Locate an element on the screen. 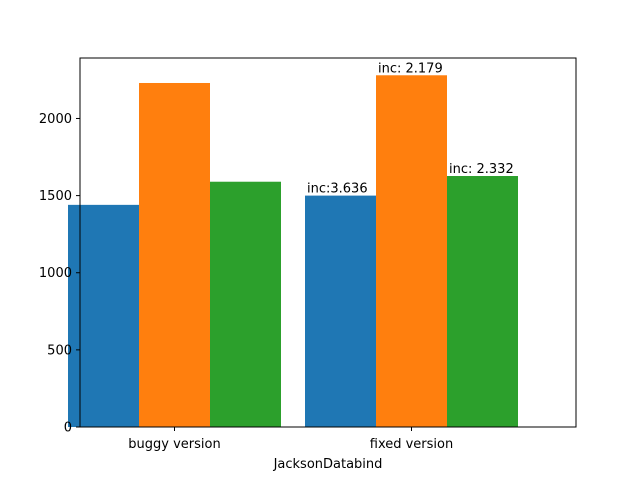 The height and width of the screenshot is (484, 640). y-tick-label-2: 1000 is located at coordinates (55, 273).